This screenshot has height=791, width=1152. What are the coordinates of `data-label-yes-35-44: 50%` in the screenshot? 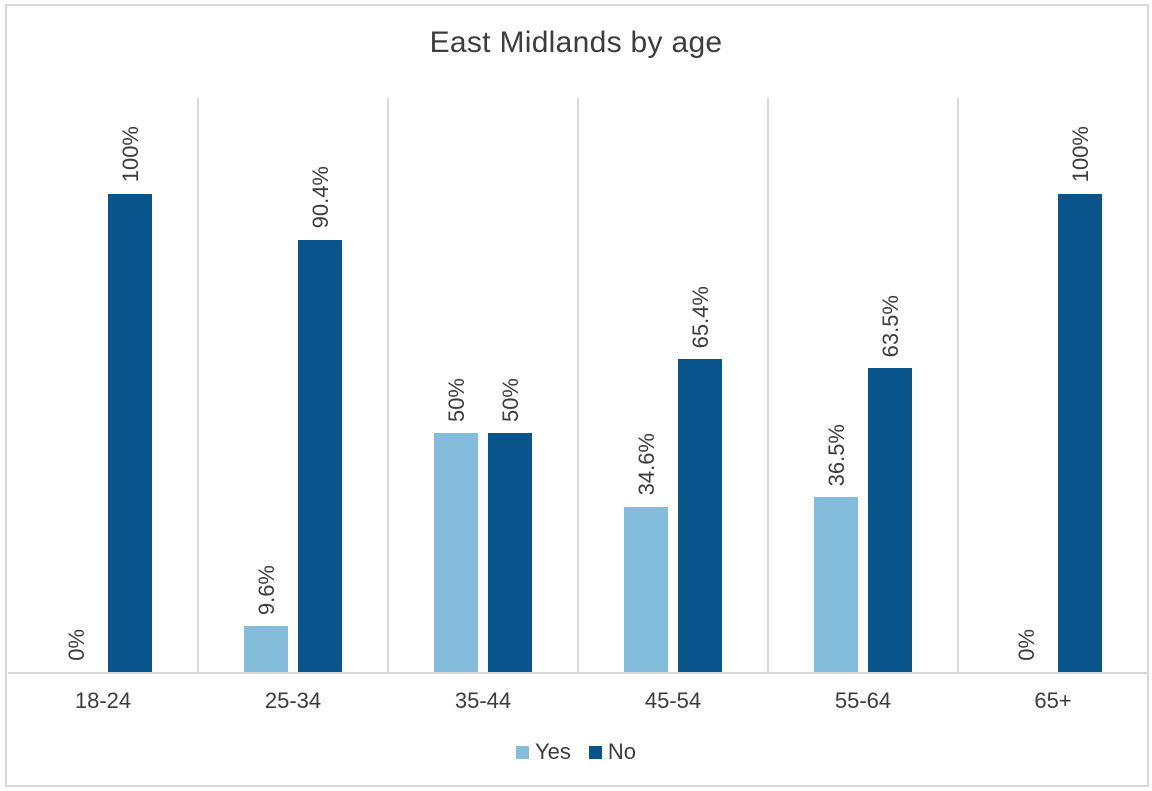 It's located at (456, 399).